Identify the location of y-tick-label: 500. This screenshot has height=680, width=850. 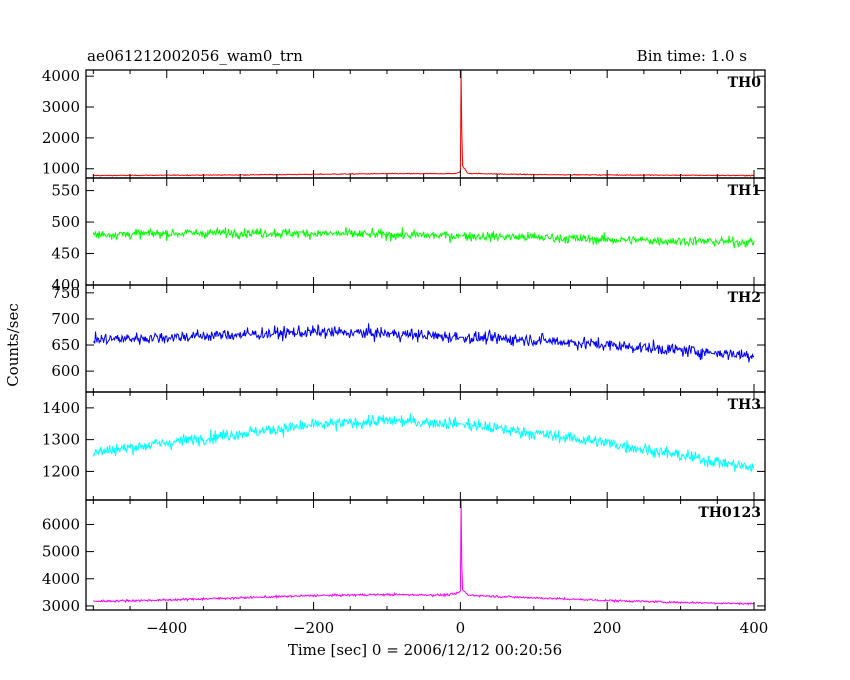
(65, 222).